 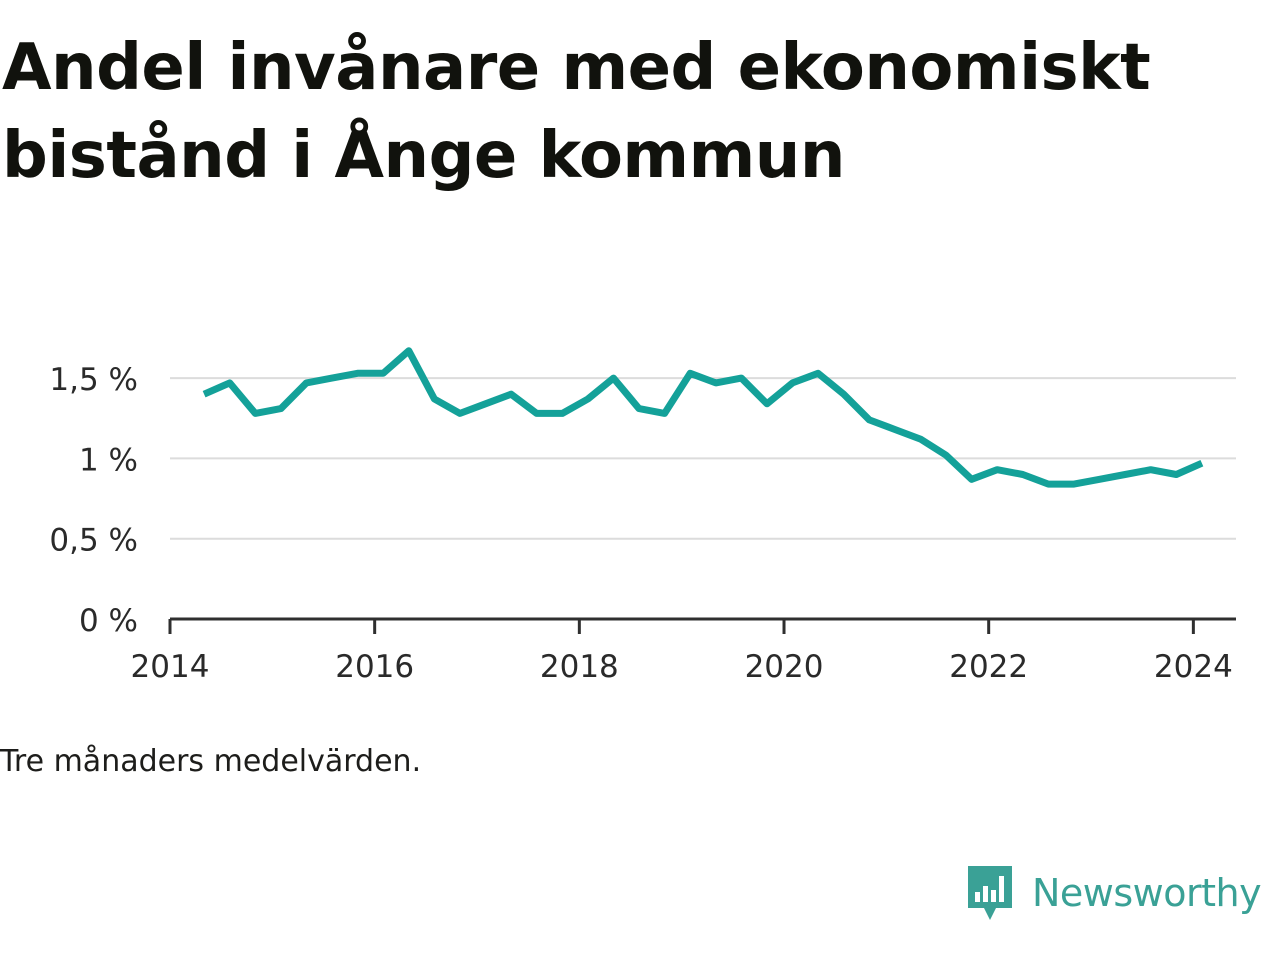 What do you see at coordinates (211, 761) in the screenshot?
I see `chart-note: Tre månaders medelvärden.` at bounding box center [211, 761].